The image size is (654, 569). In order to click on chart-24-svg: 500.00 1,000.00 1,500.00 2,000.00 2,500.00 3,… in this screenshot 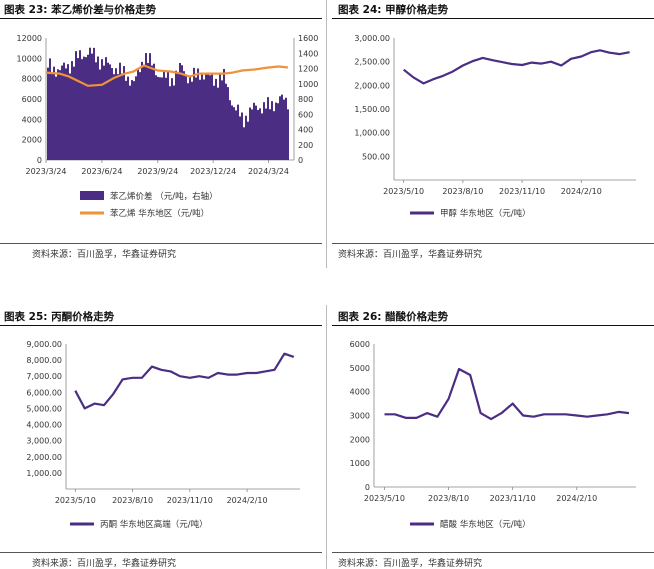, I will do `click(495, 126)`.